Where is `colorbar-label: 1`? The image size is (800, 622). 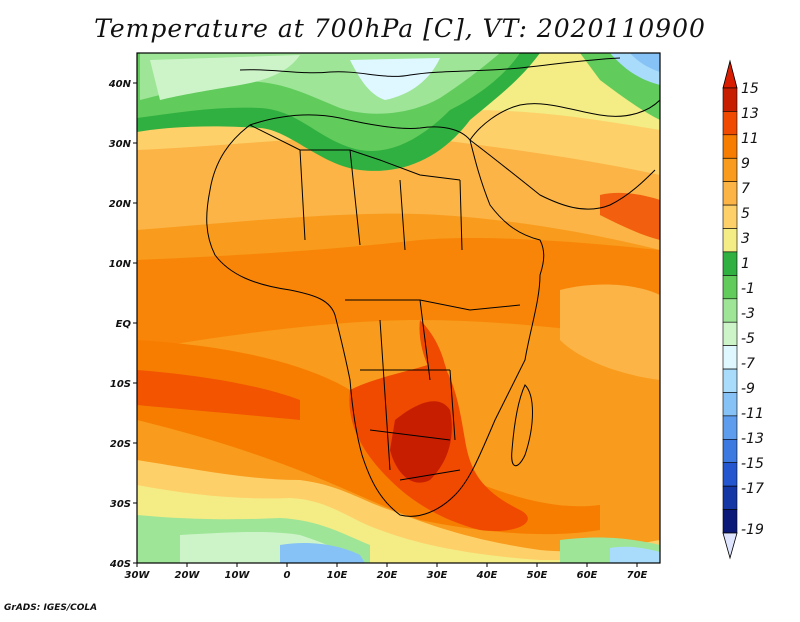
colorbar-label: 1 is located at coordinates (745, 264).